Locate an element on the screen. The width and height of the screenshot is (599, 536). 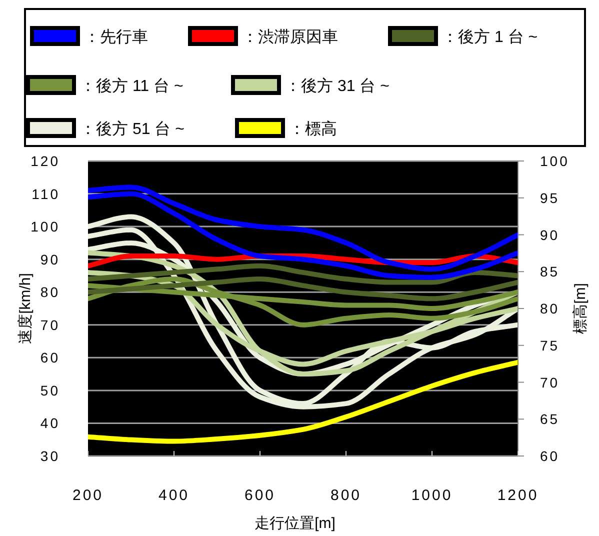
y2-tick-label: 95 is located at coordinates (550, 198).